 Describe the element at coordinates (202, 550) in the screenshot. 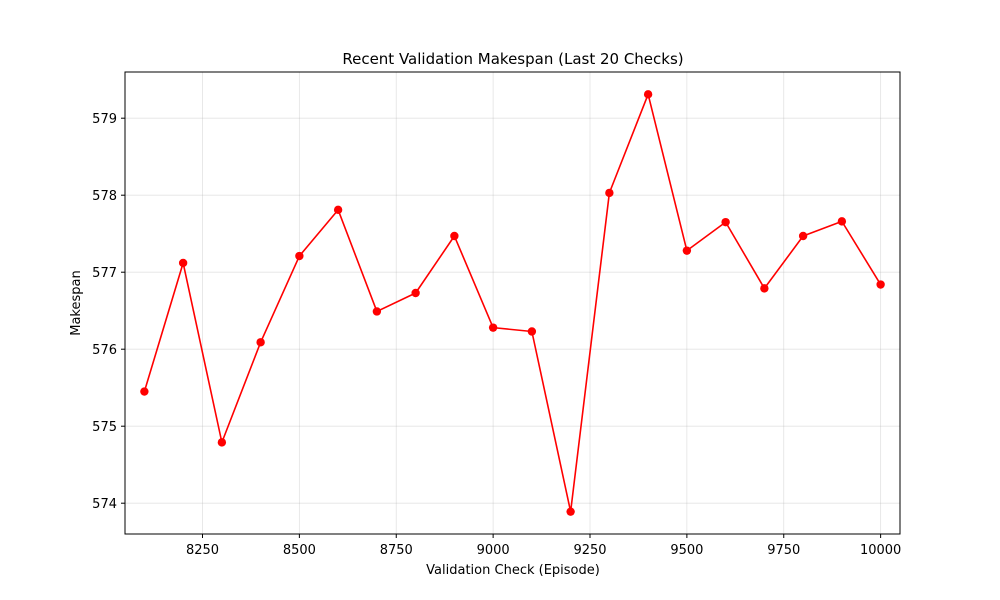

I see `x-tick-label: 8250` at that location.